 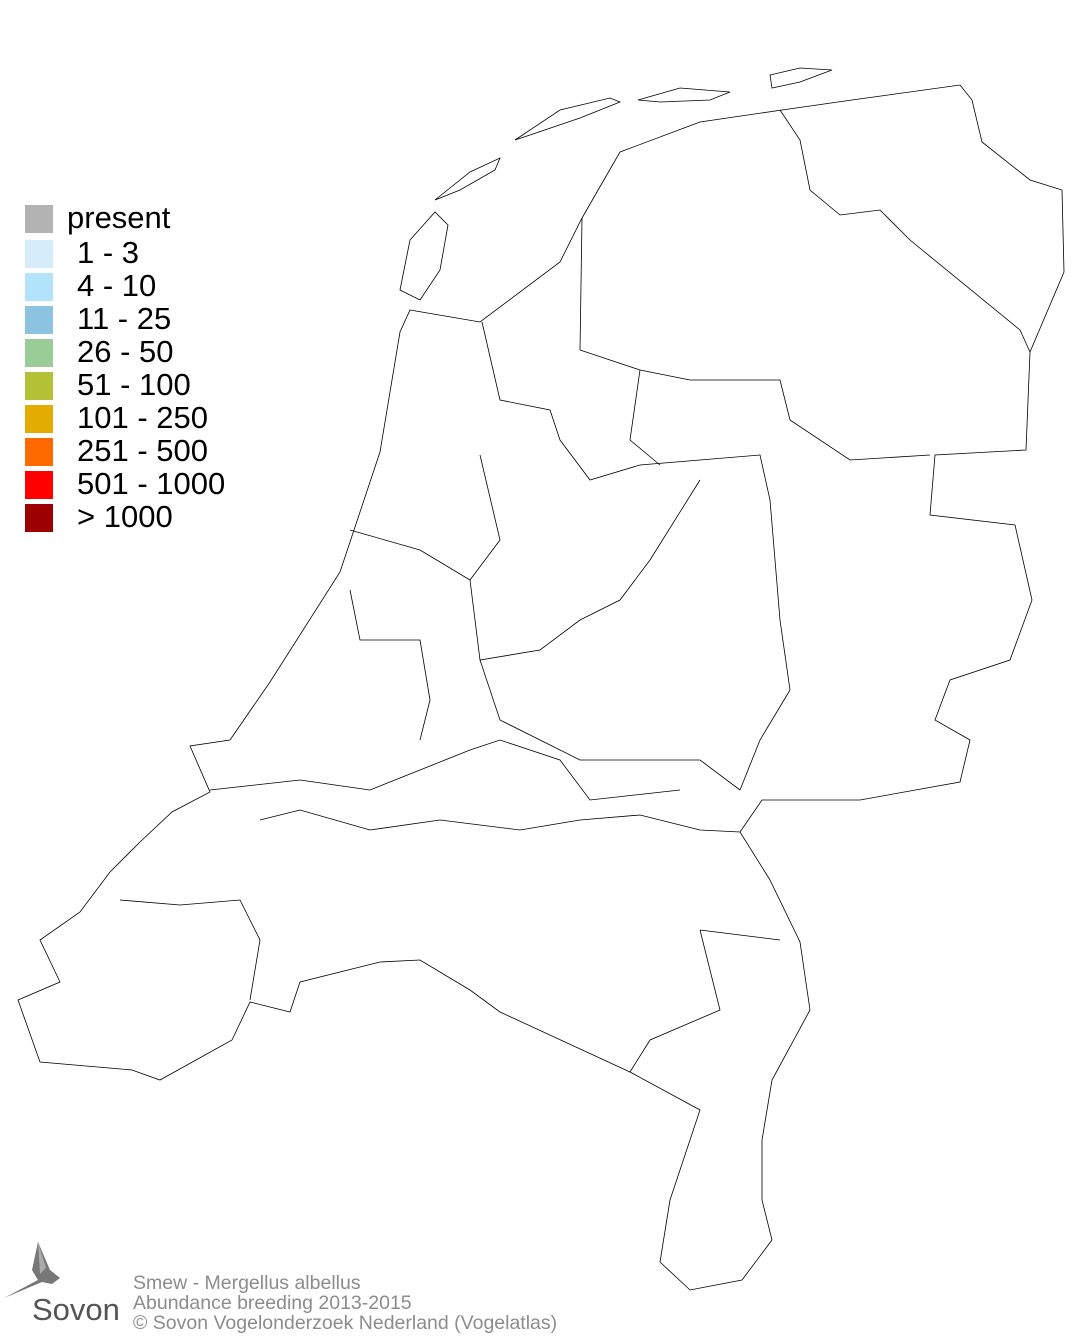 I want to click on legend-label: 251 - 500, so click(x=142, y=450).